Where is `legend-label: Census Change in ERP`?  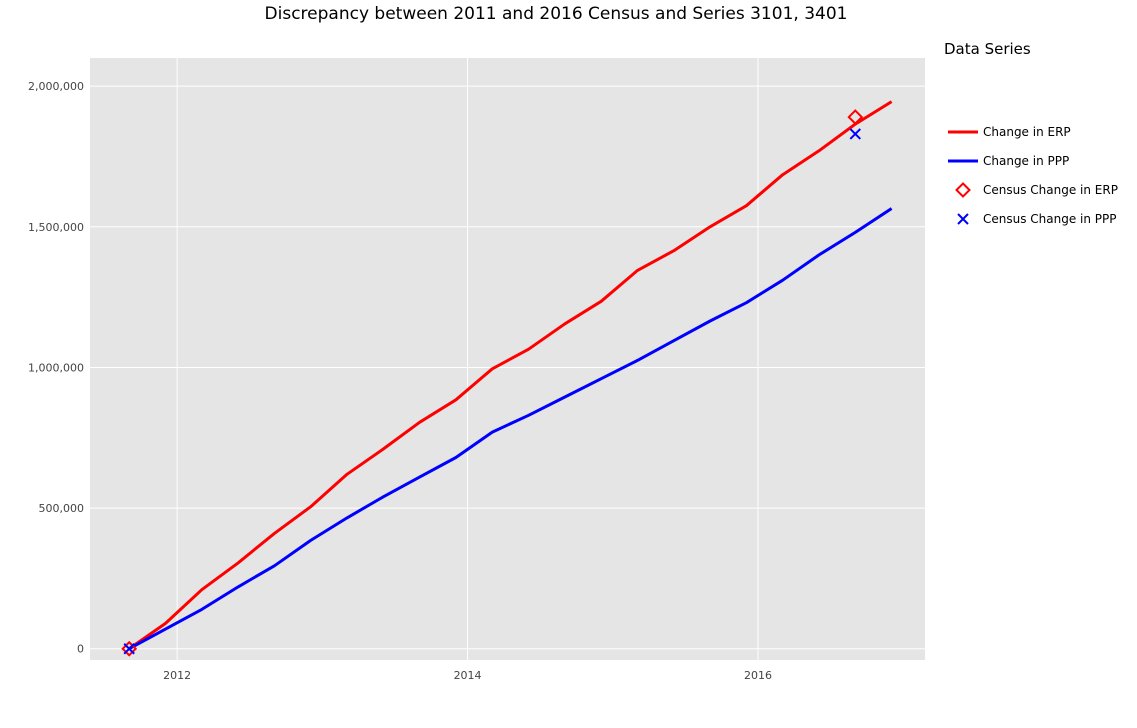 legend-label: Census Change in ERP is located at coordinates (1050, 190).